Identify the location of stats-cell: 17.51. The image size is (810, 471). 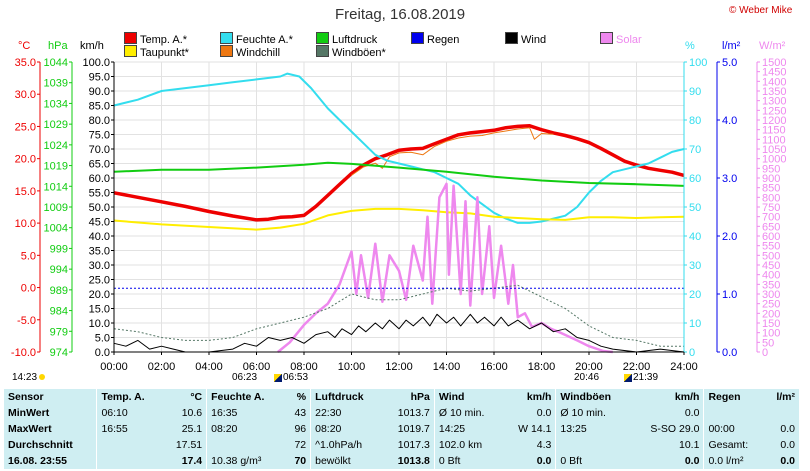
(189, 445).